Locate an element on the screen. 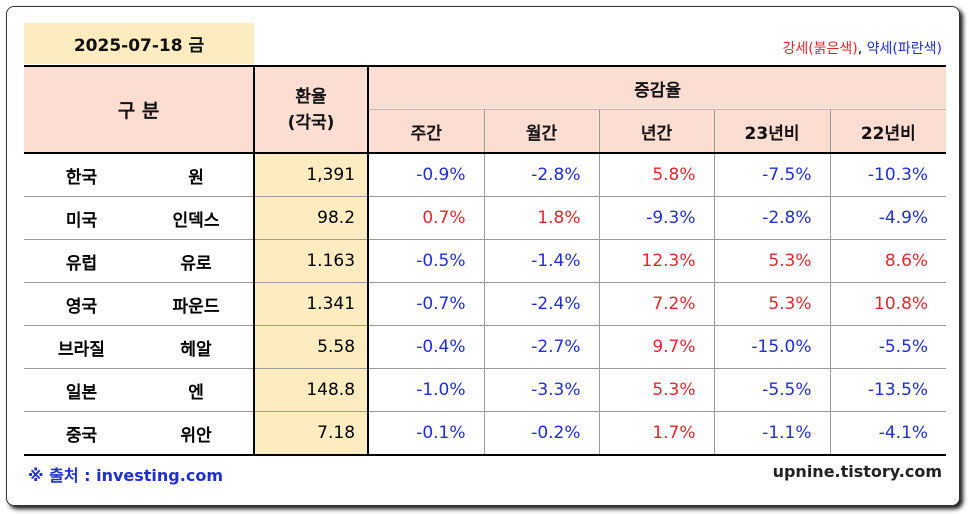  change-cell: 1.7% is located at coordinates (656, 433).